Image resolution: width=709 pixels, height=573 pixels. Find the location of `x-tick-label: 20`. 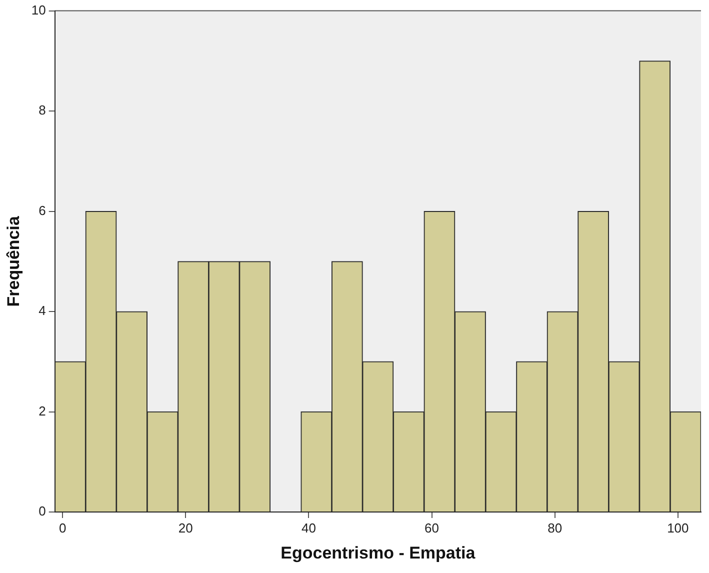

x-tick-label: 20 is located at coordinates (185, 528).